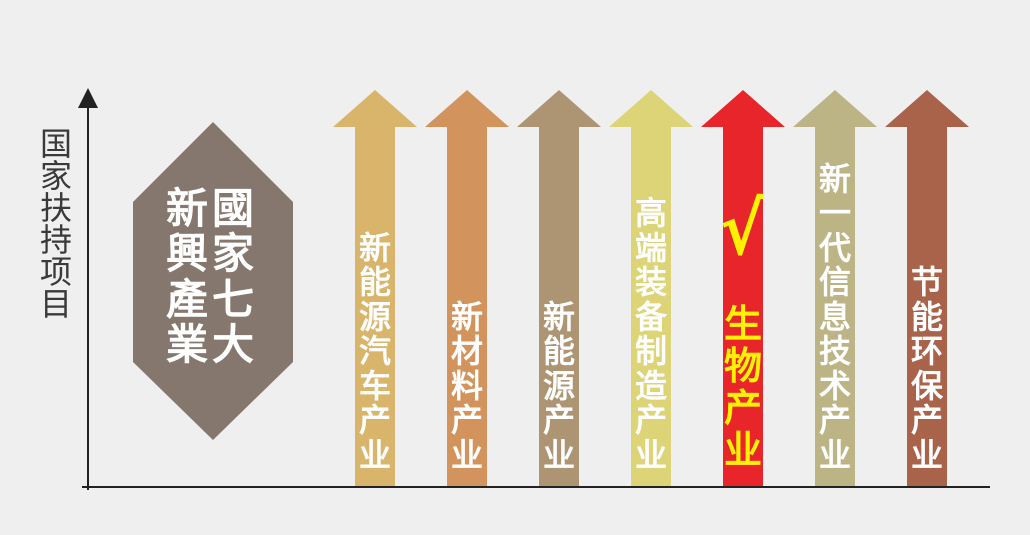  What do you see at coordinates (233, 299) in the screenshot?
I see `glyph: 七` at bounding box center [233, 299].